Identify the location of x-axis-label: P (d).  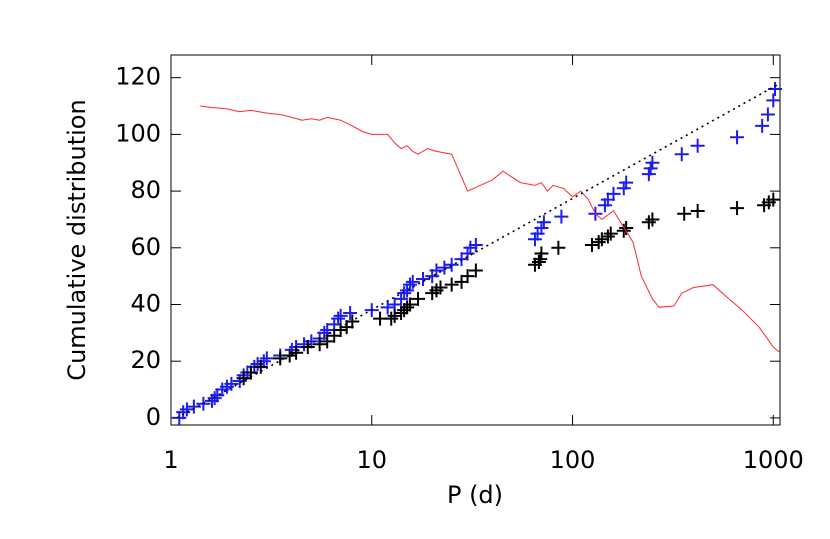
(475, 495).